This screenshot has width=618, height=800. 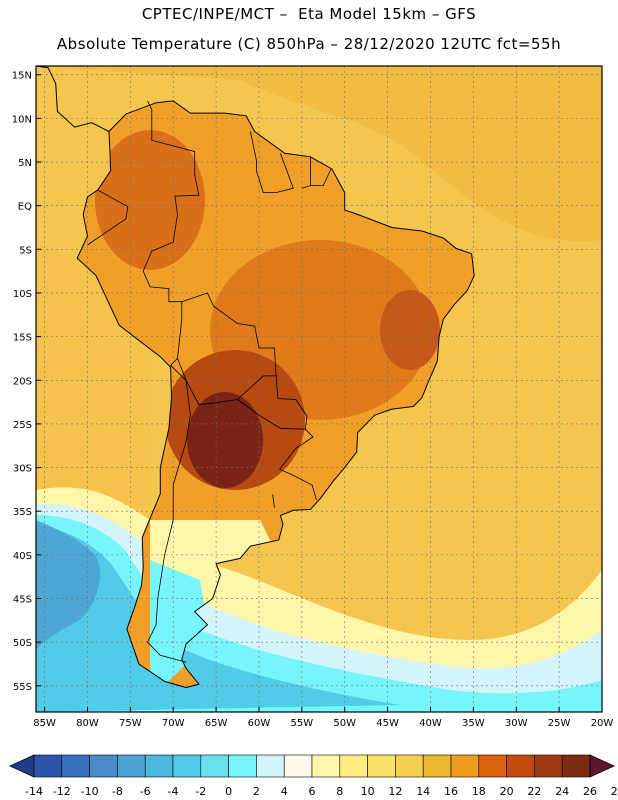 What do you see at coordinates (218, 618) in the screenshot?
I see `coldest-region` at bounding box center [218, 618].